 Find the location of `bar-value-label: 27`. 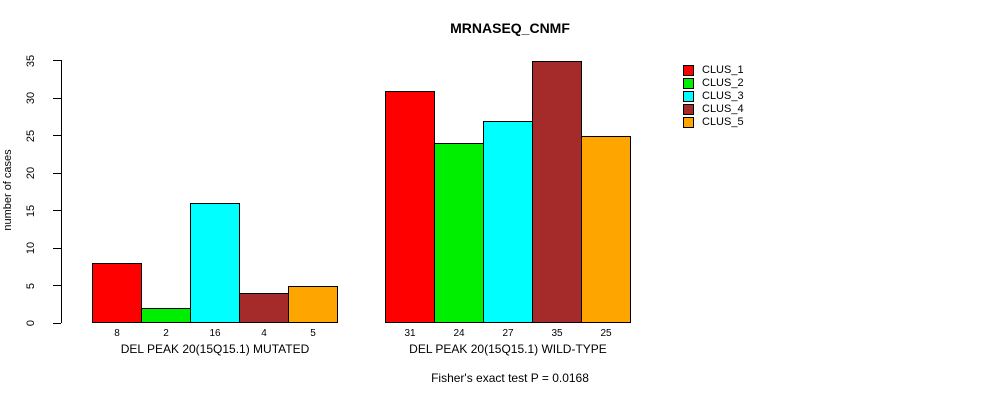

bar-value-label: 27 is located at coordinates (508, 333).